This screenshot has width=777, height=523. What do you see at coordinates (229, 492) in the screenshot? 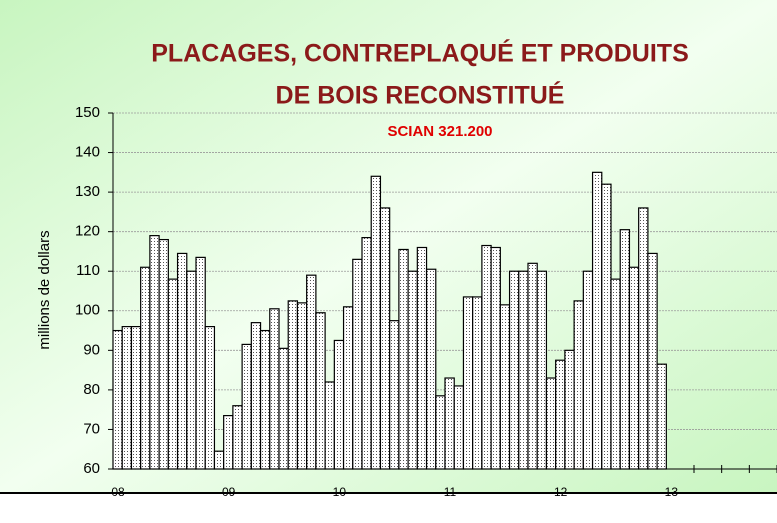
I see `x-tick-label: 09` at bounding box center [229, 492].